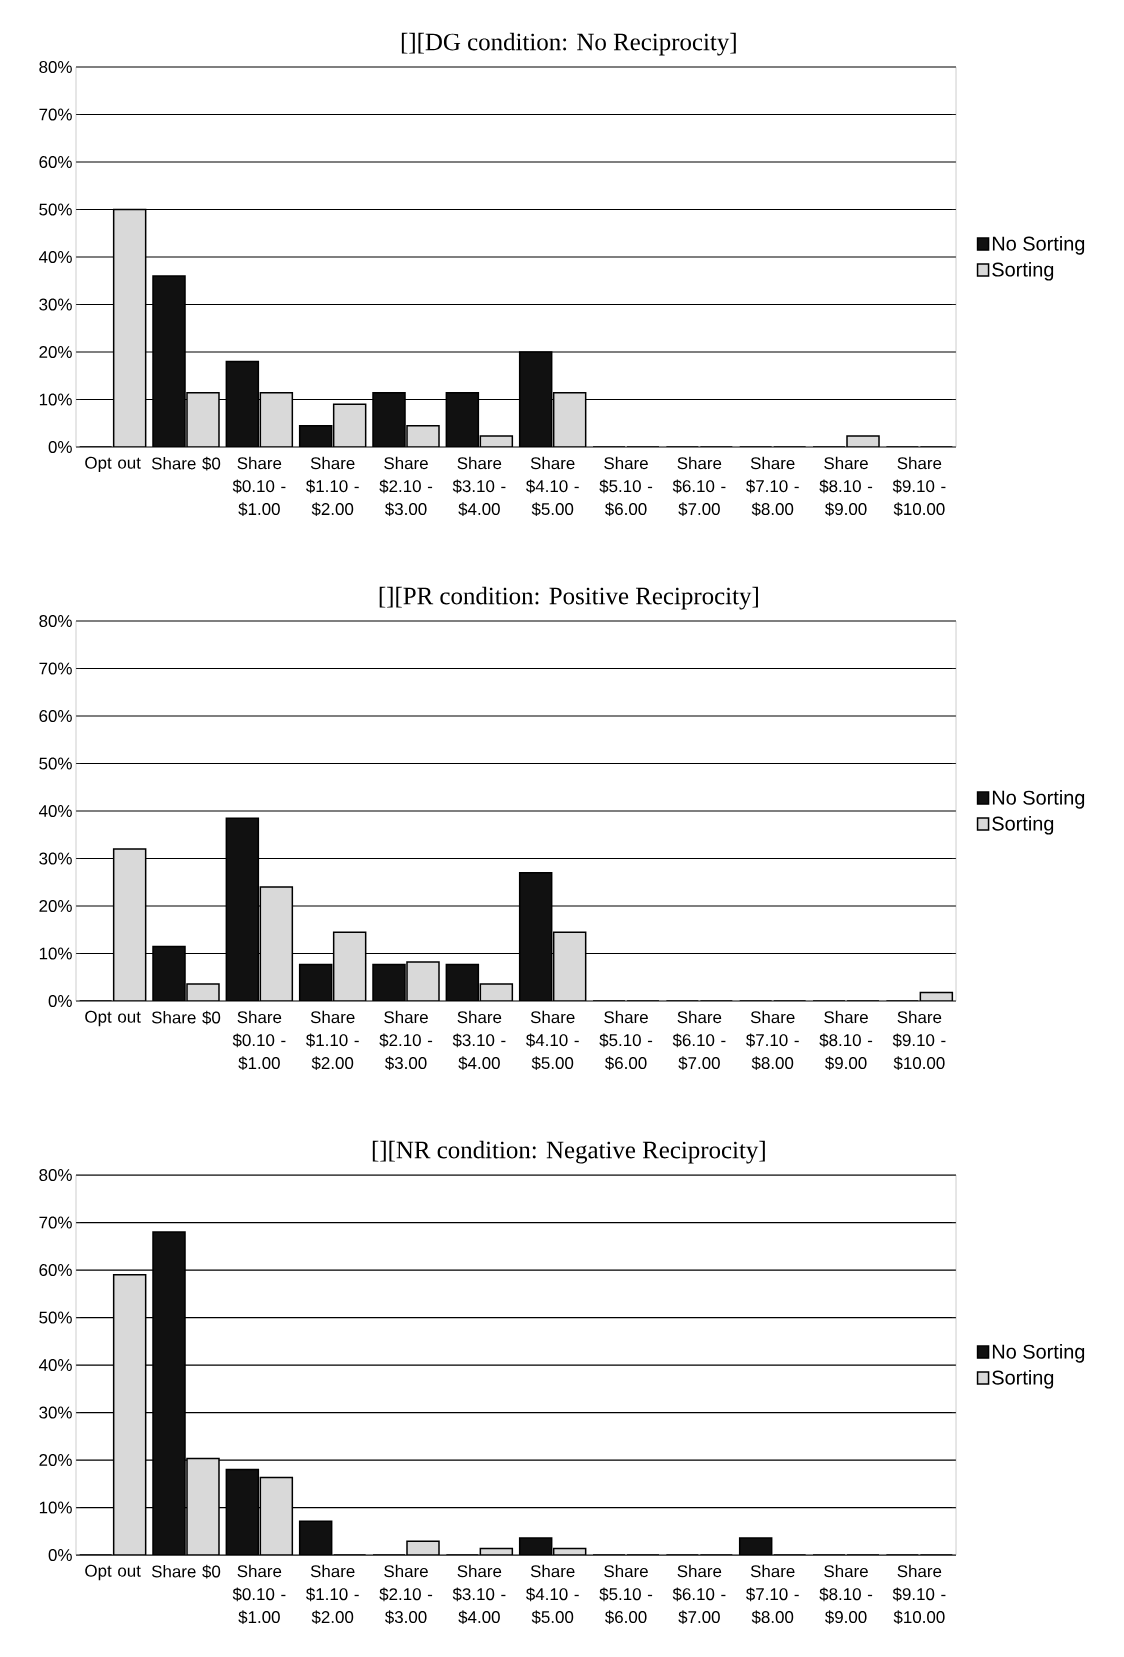 The image size is (1124, 1657). Describe the element at coordinates (568, 598) in the screenshot. I see `chart-title: [][PR condition: Positive Reciprocity]` at that location.